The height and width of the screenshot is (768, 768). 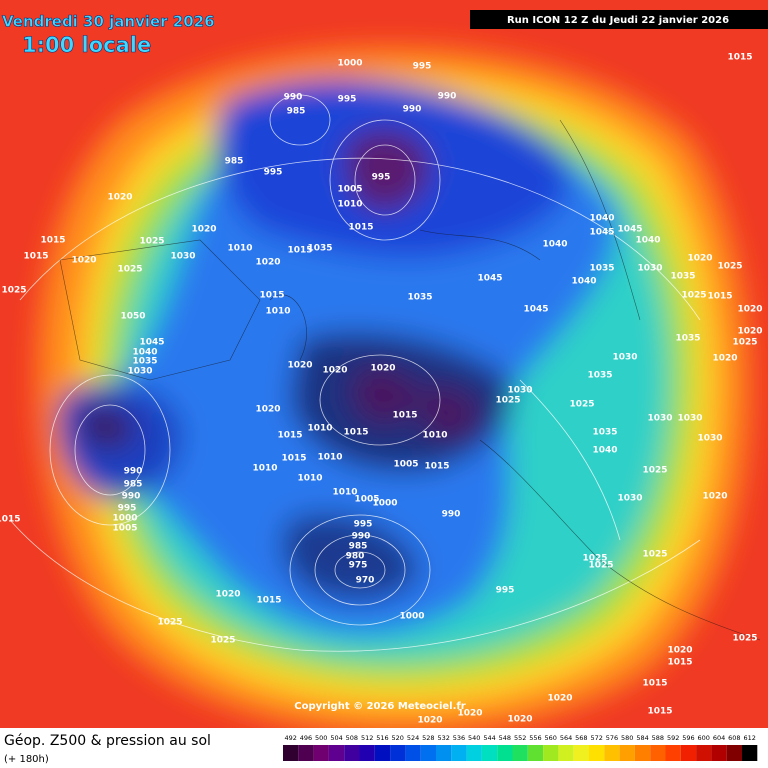 What do you see at coordinates (379, 706) in the screenshot?
I see `copyright: Copyright © 2026 Meteociel.fr` at bounding box center [379, 706].